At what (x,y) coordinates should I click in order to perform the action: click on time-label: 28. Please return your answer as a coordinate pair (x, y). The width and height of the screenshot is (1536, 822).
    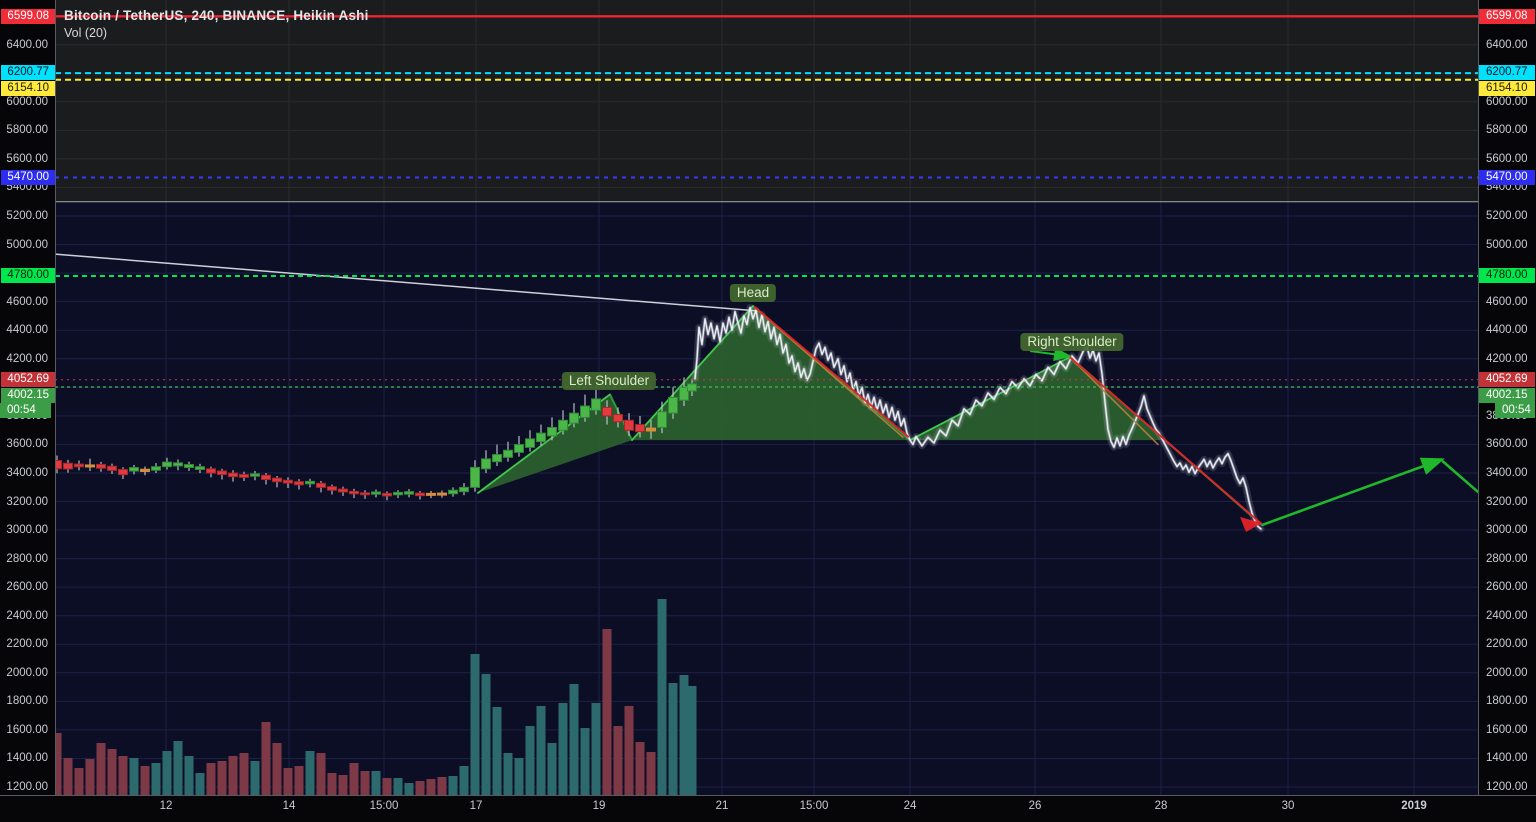
    Looking at the image, I should click on (1161, 806).